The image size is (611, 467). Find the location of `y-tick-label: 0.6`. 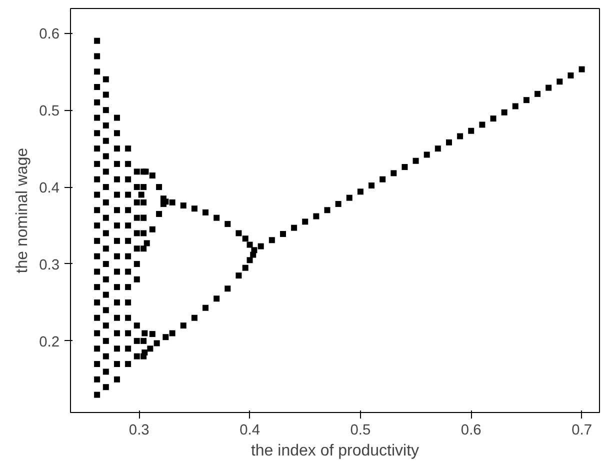

y-tick-label: 0.6 is located at coordinates (49, 34).